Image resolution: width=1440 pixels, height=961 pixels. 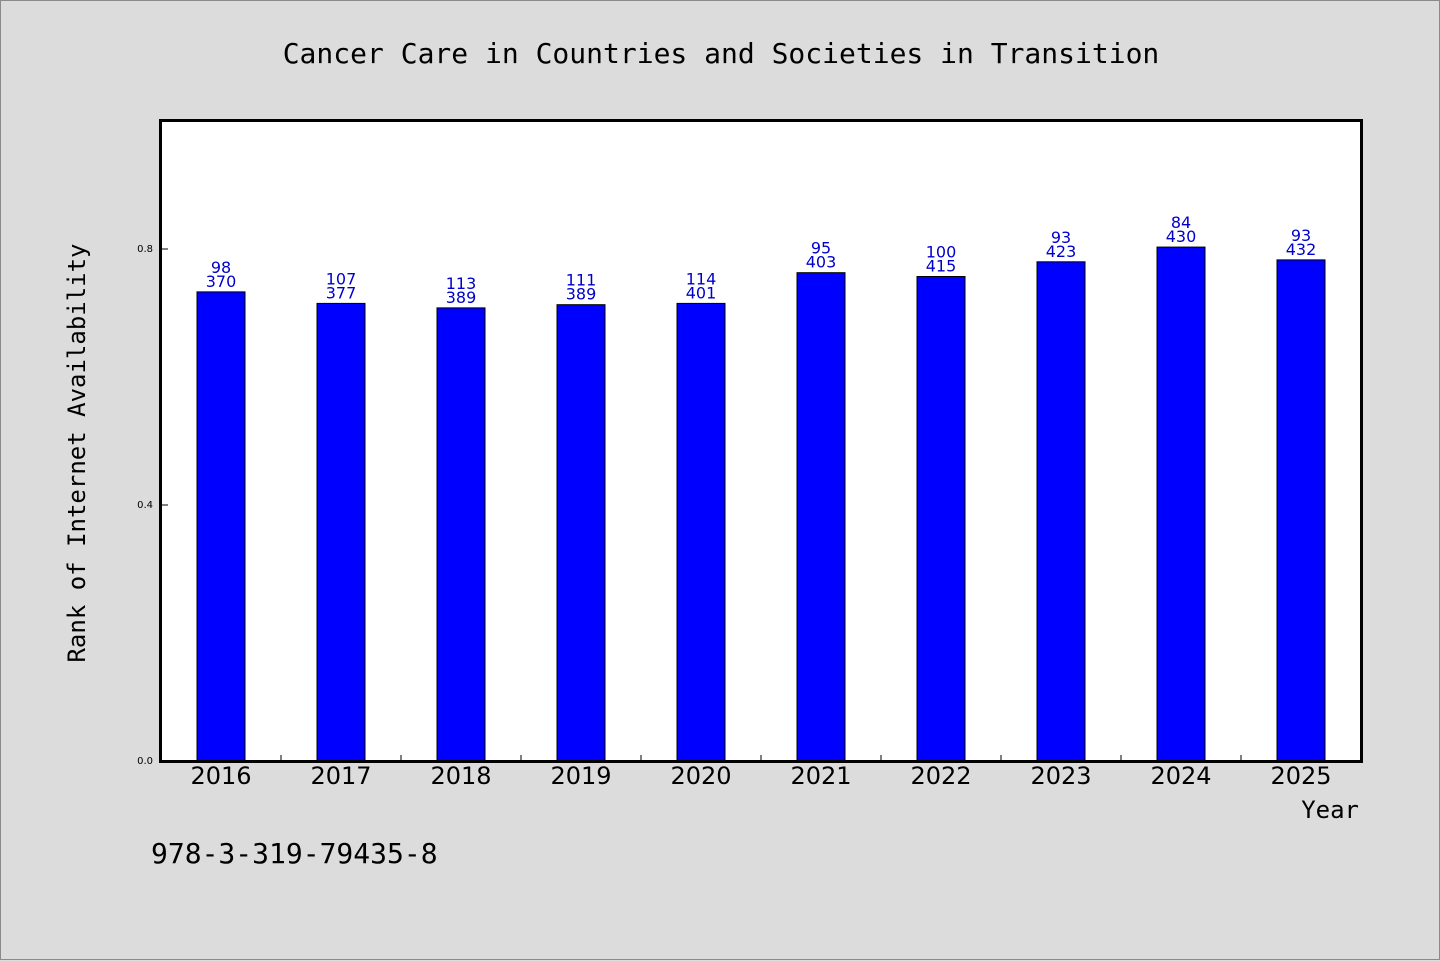 What do you see at coordinates (461, 297) in the screenshot?
I see `bar-data-label-2018-1: 389` at bounding box center [461, 297].